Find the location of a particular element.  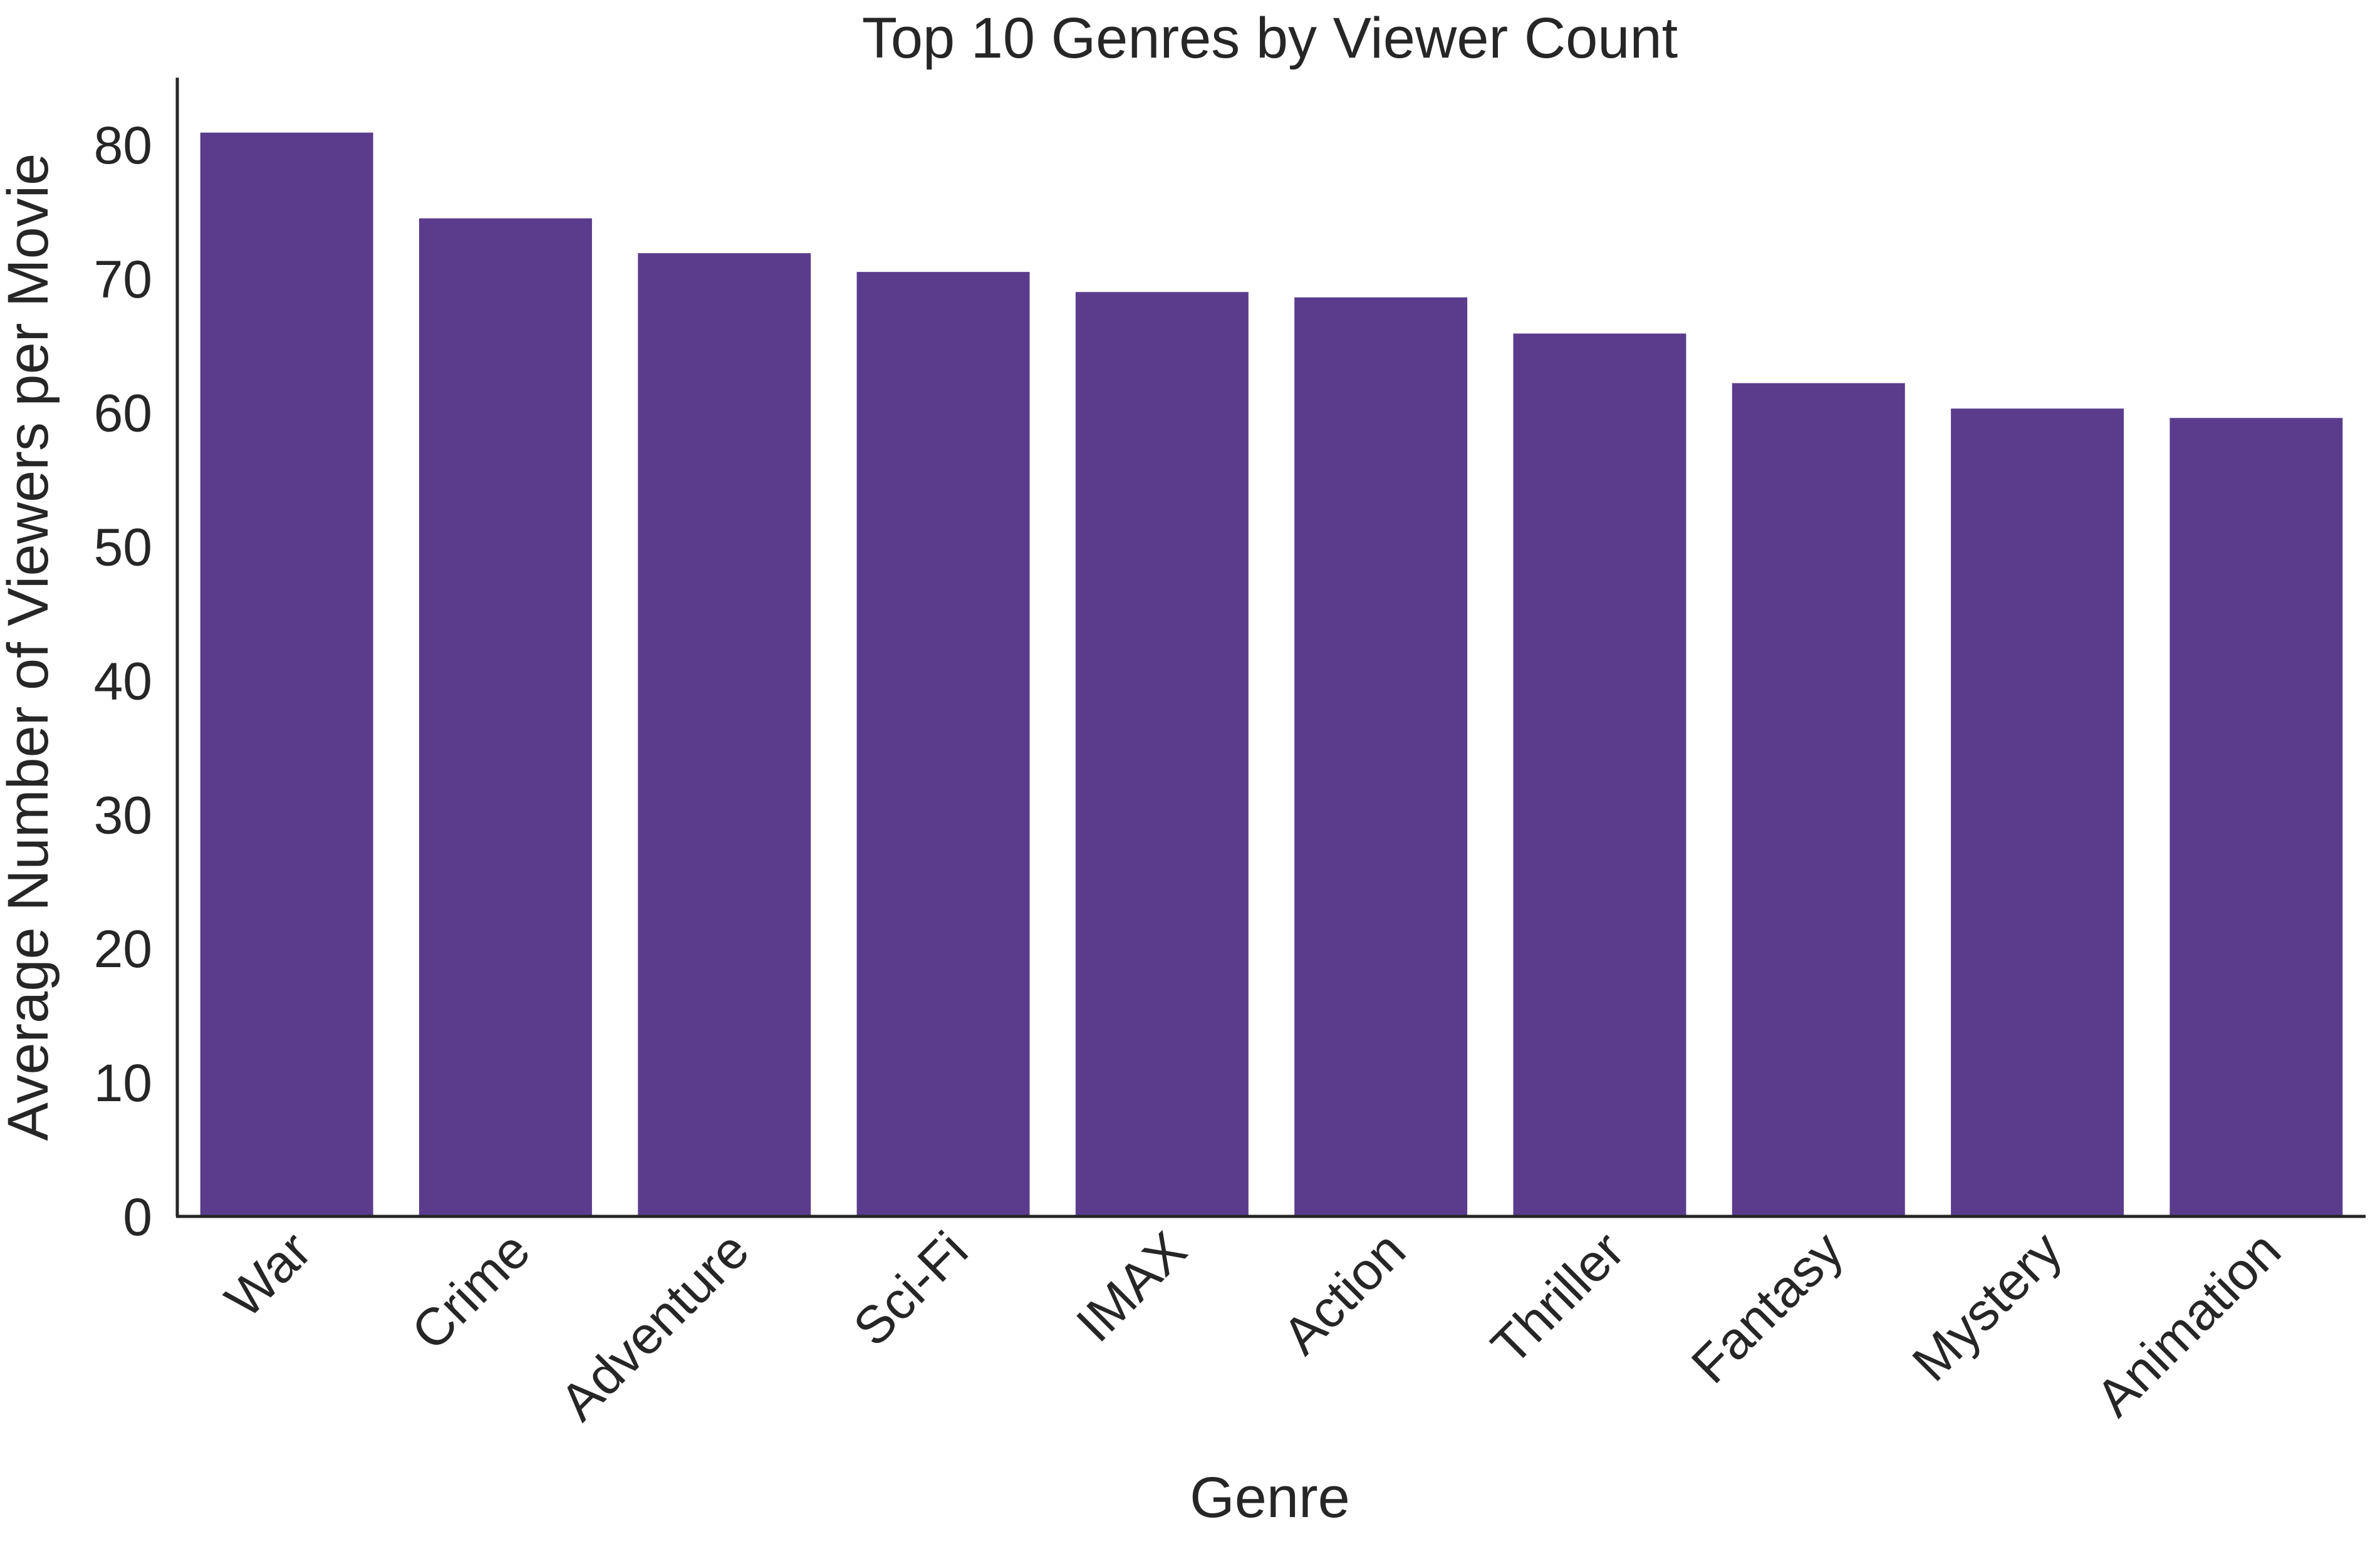

bar-adventure is located at coordinates (725, 734).